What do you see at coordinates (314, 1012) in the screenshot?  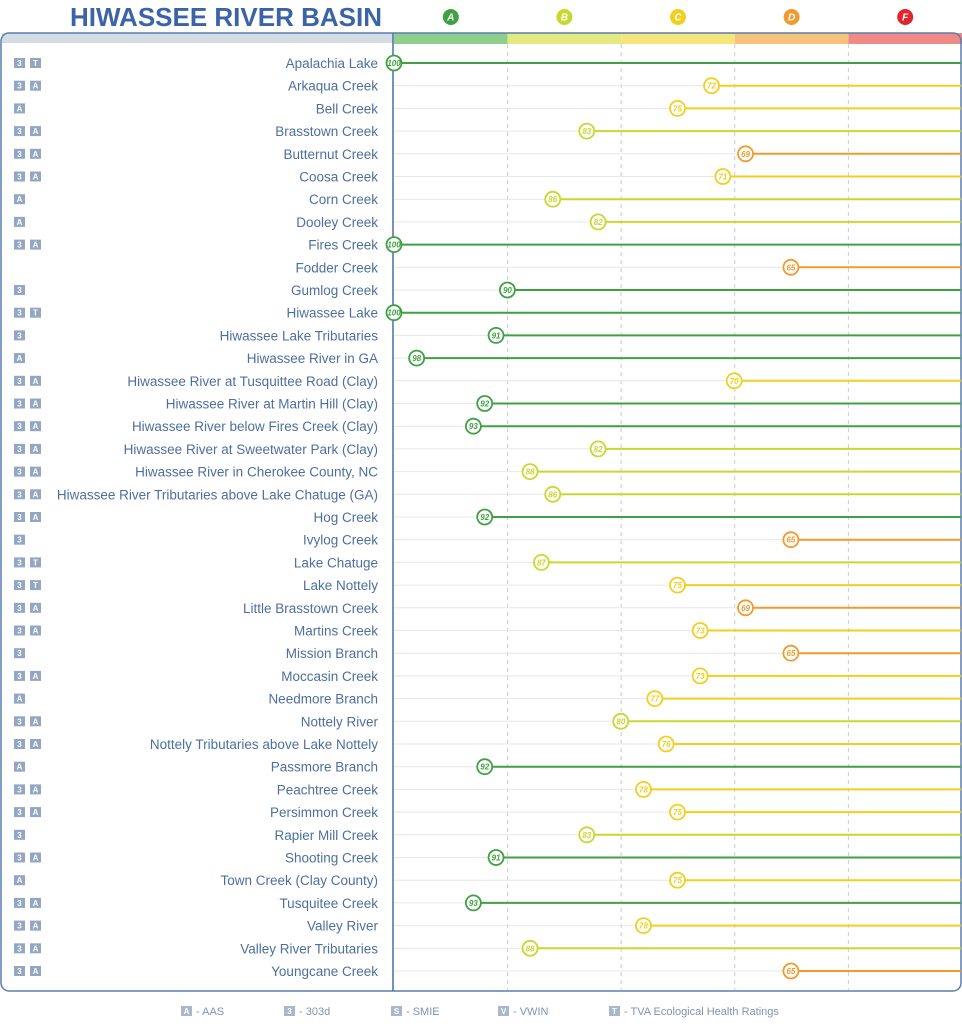 I see `legend-item-label: - 303d` at bounding box center [314, 1012].